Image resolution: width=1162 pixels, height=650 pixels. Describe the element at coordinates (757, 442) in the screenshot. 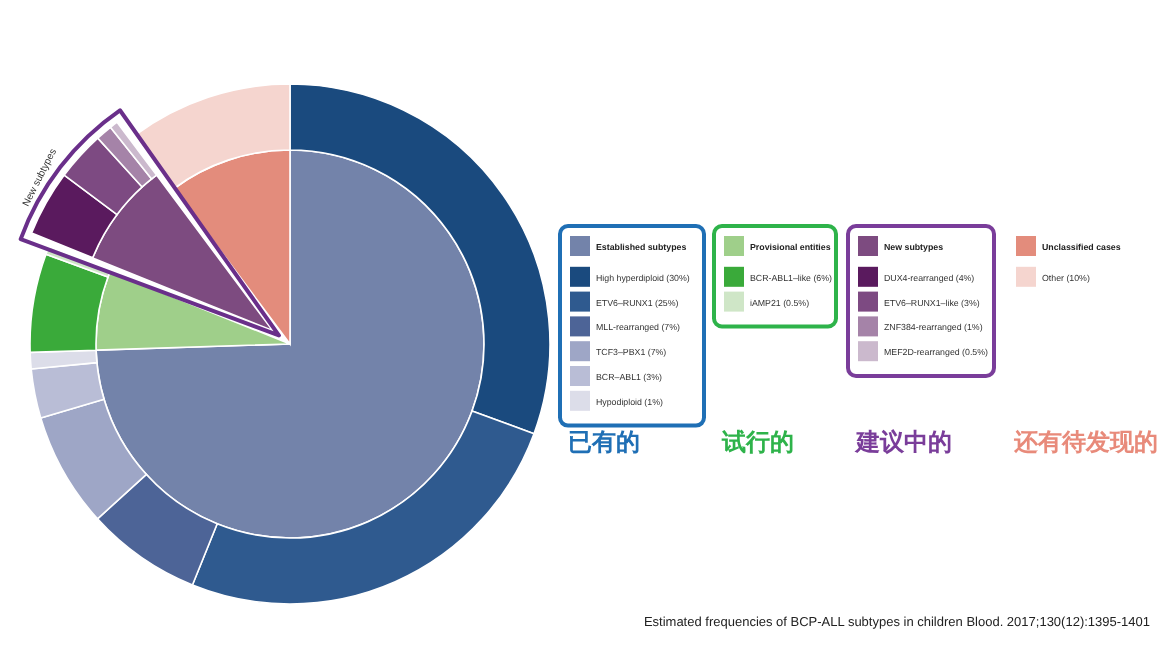

I see `text: 试行的` at that location.